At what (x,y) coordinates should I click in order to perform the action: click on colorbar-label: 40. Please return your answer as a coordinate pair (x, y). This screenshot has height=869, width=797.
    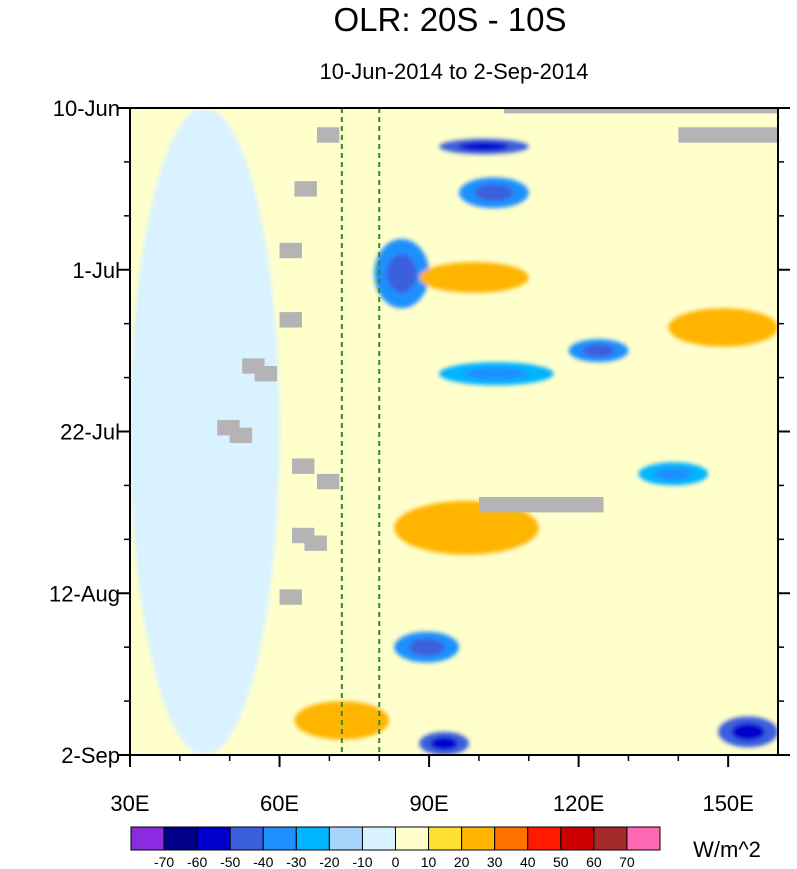
    Looking at the image, I should click on (528, 861).